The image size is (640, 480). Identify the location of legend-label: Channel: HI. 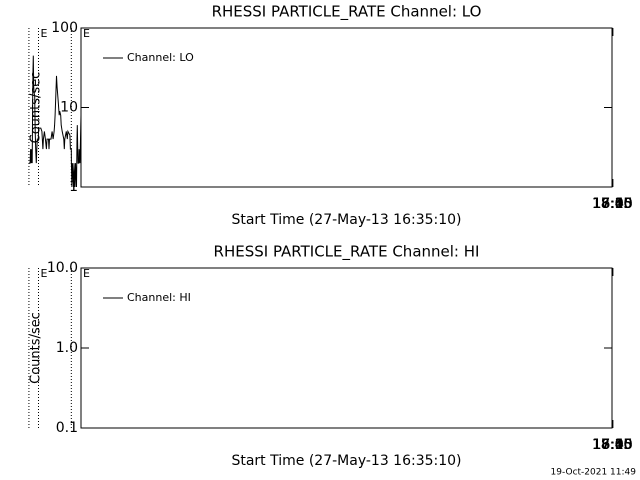
(159, 297).